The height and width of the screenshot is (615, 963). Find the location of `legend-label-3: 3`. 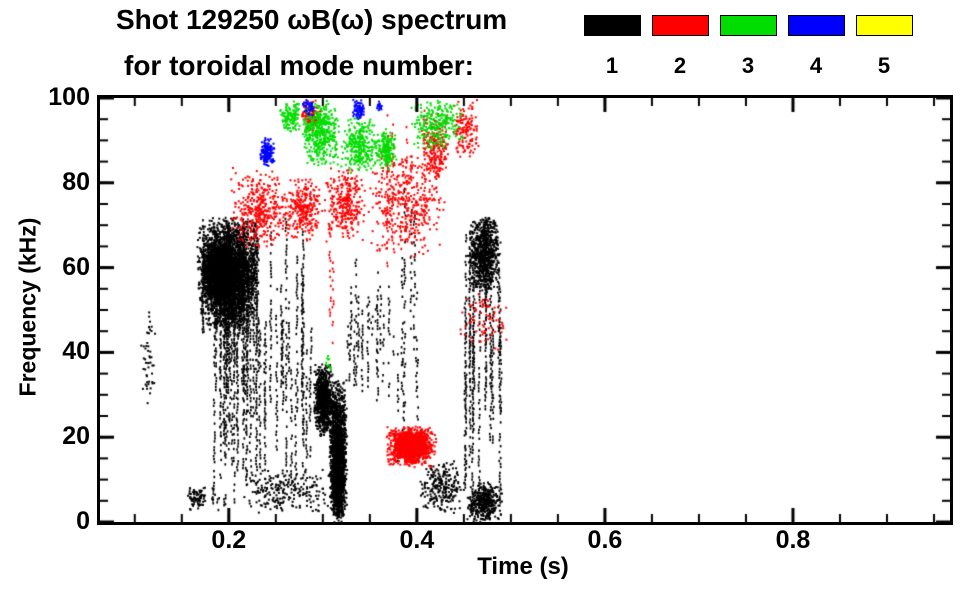

legend-label-3: 3 is located at coordinates (748, 65).